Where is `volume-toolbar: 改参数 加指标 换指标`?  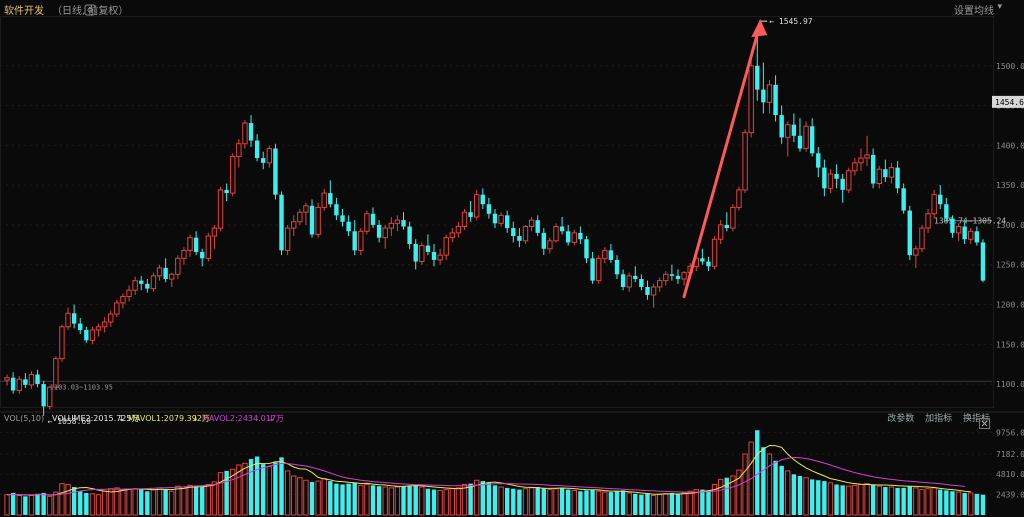
volume-toolbar: 改参数 加指标 换指标 is located at coordinates (934, 419).